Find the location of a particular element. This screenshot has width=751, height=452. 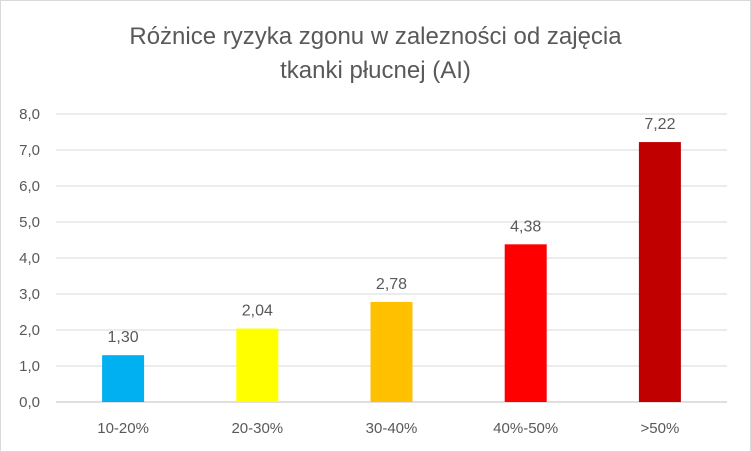

y-tick-label: 4,0 is located at coordinates (29, 258).